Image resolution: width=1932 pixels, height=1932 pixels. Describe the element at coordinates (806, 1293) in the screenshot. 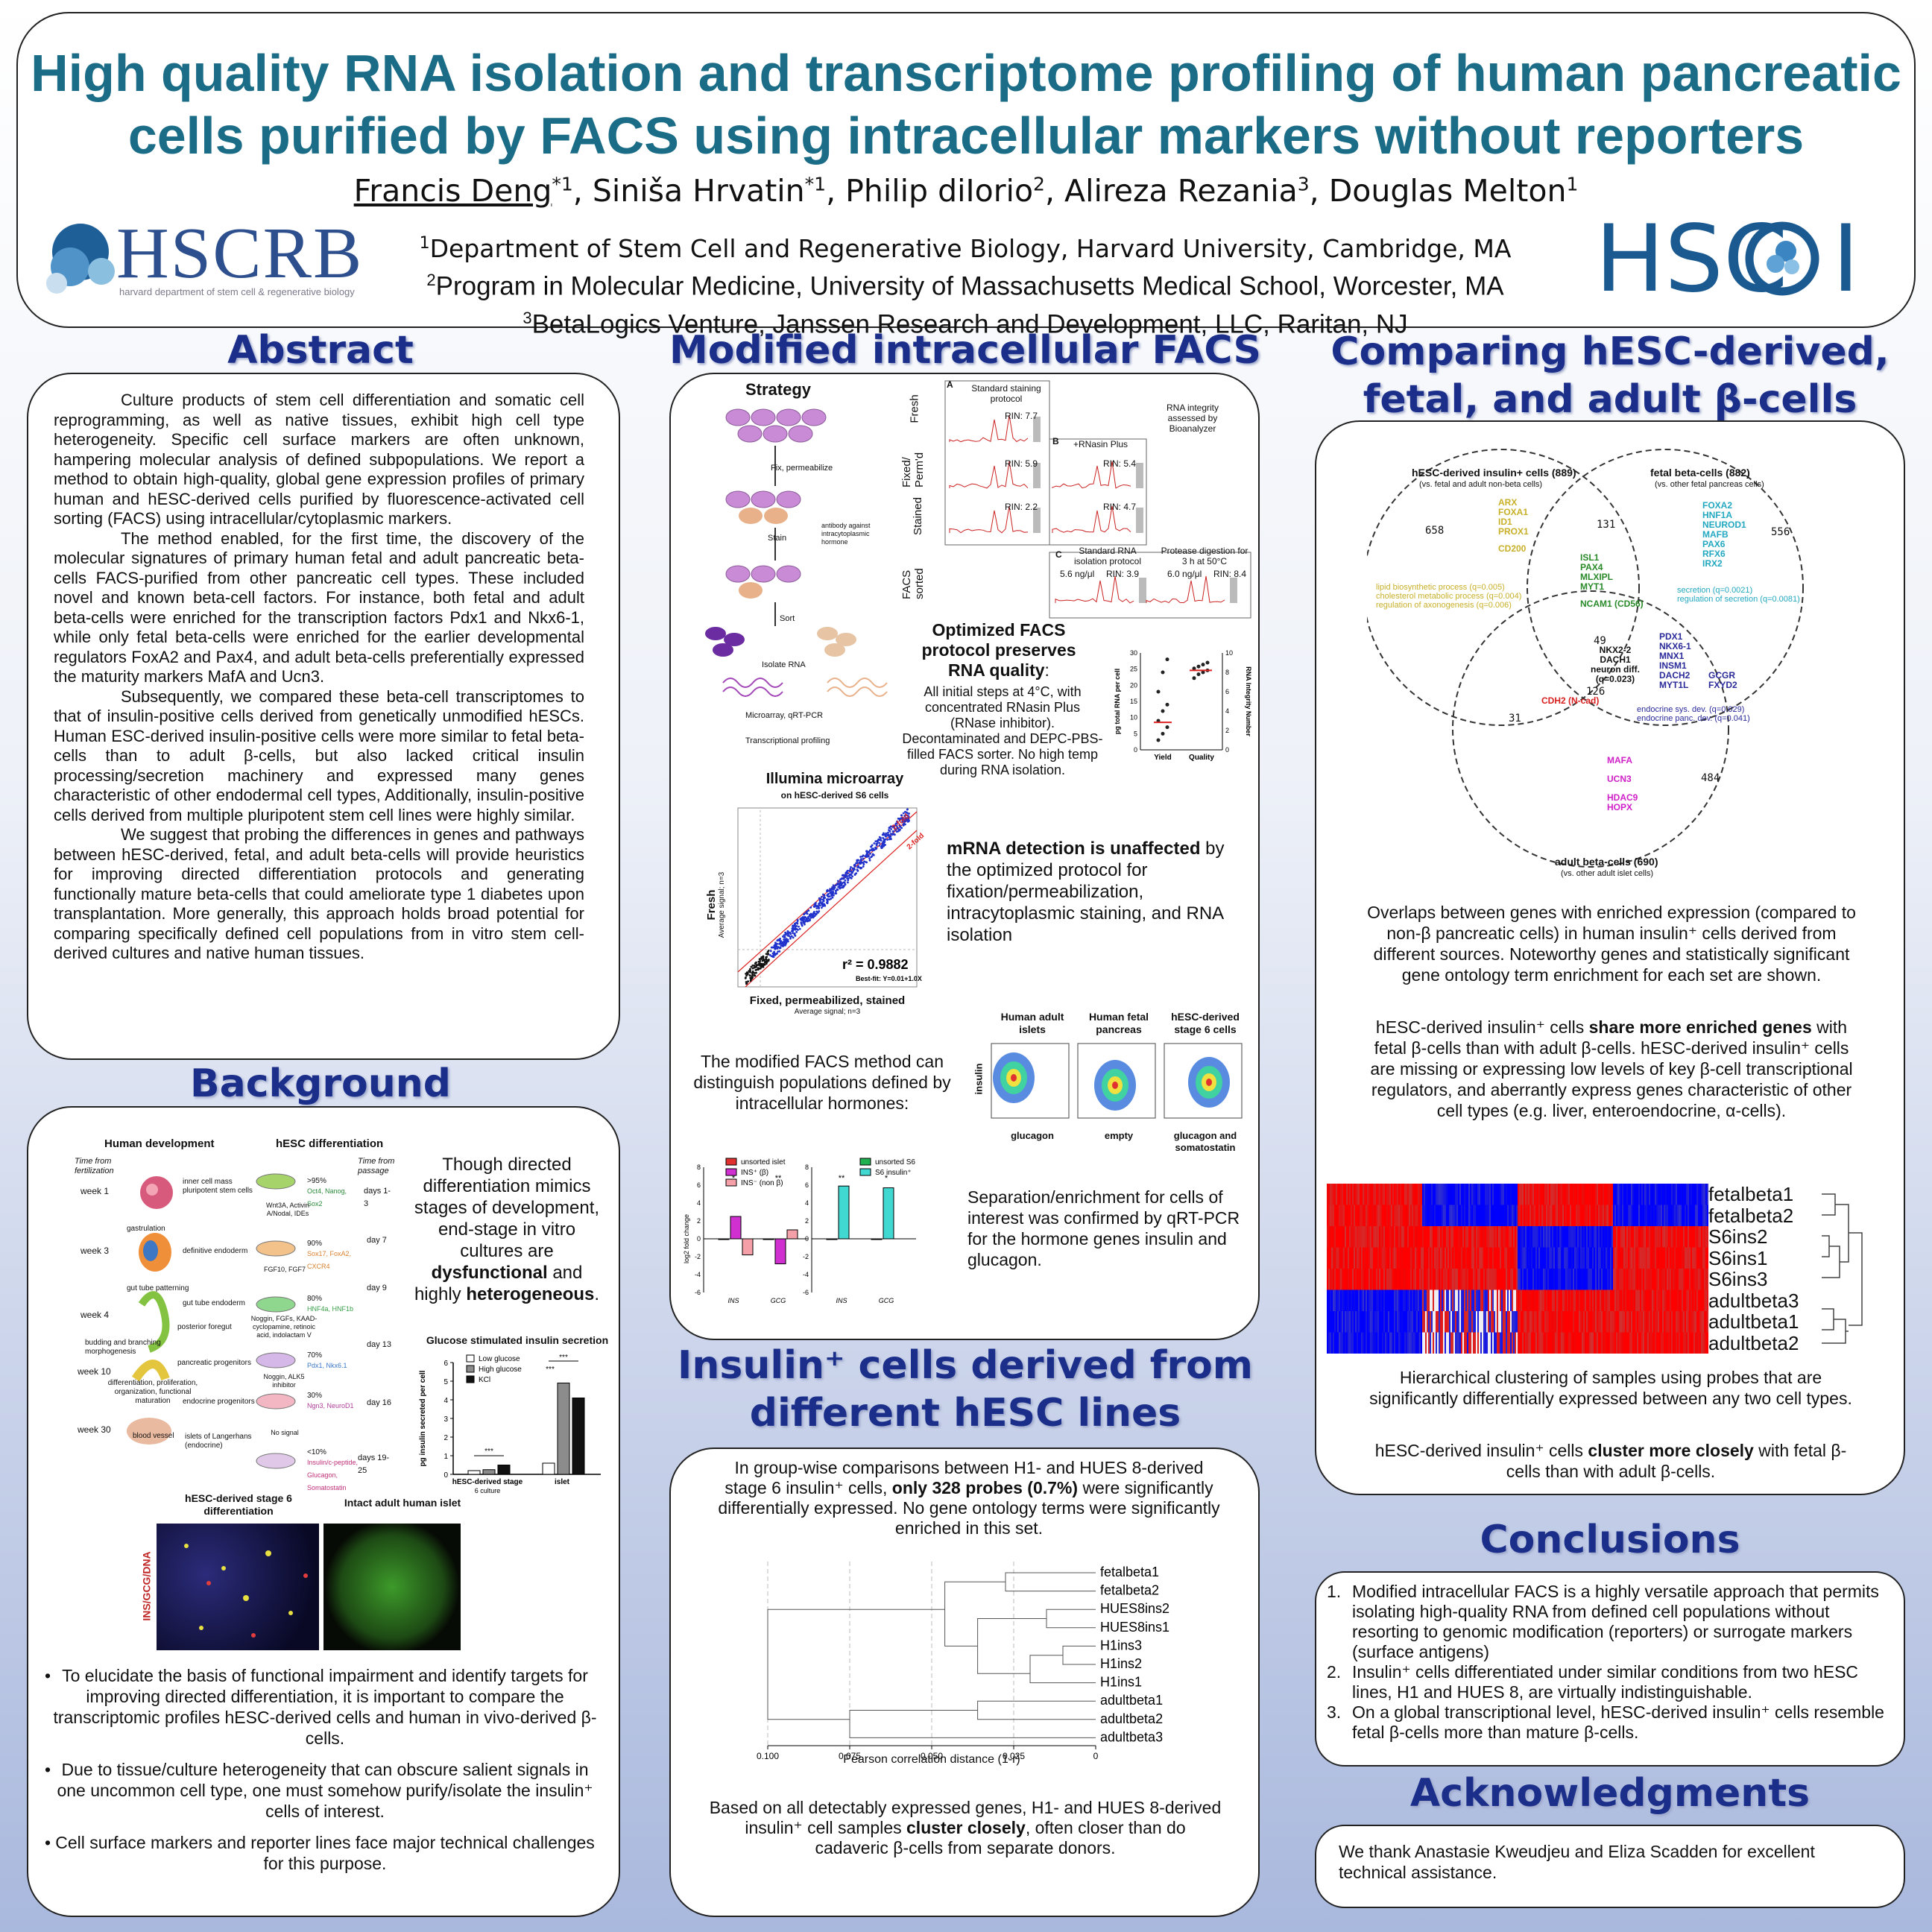

I see `y-tick-label: -6` at that location.